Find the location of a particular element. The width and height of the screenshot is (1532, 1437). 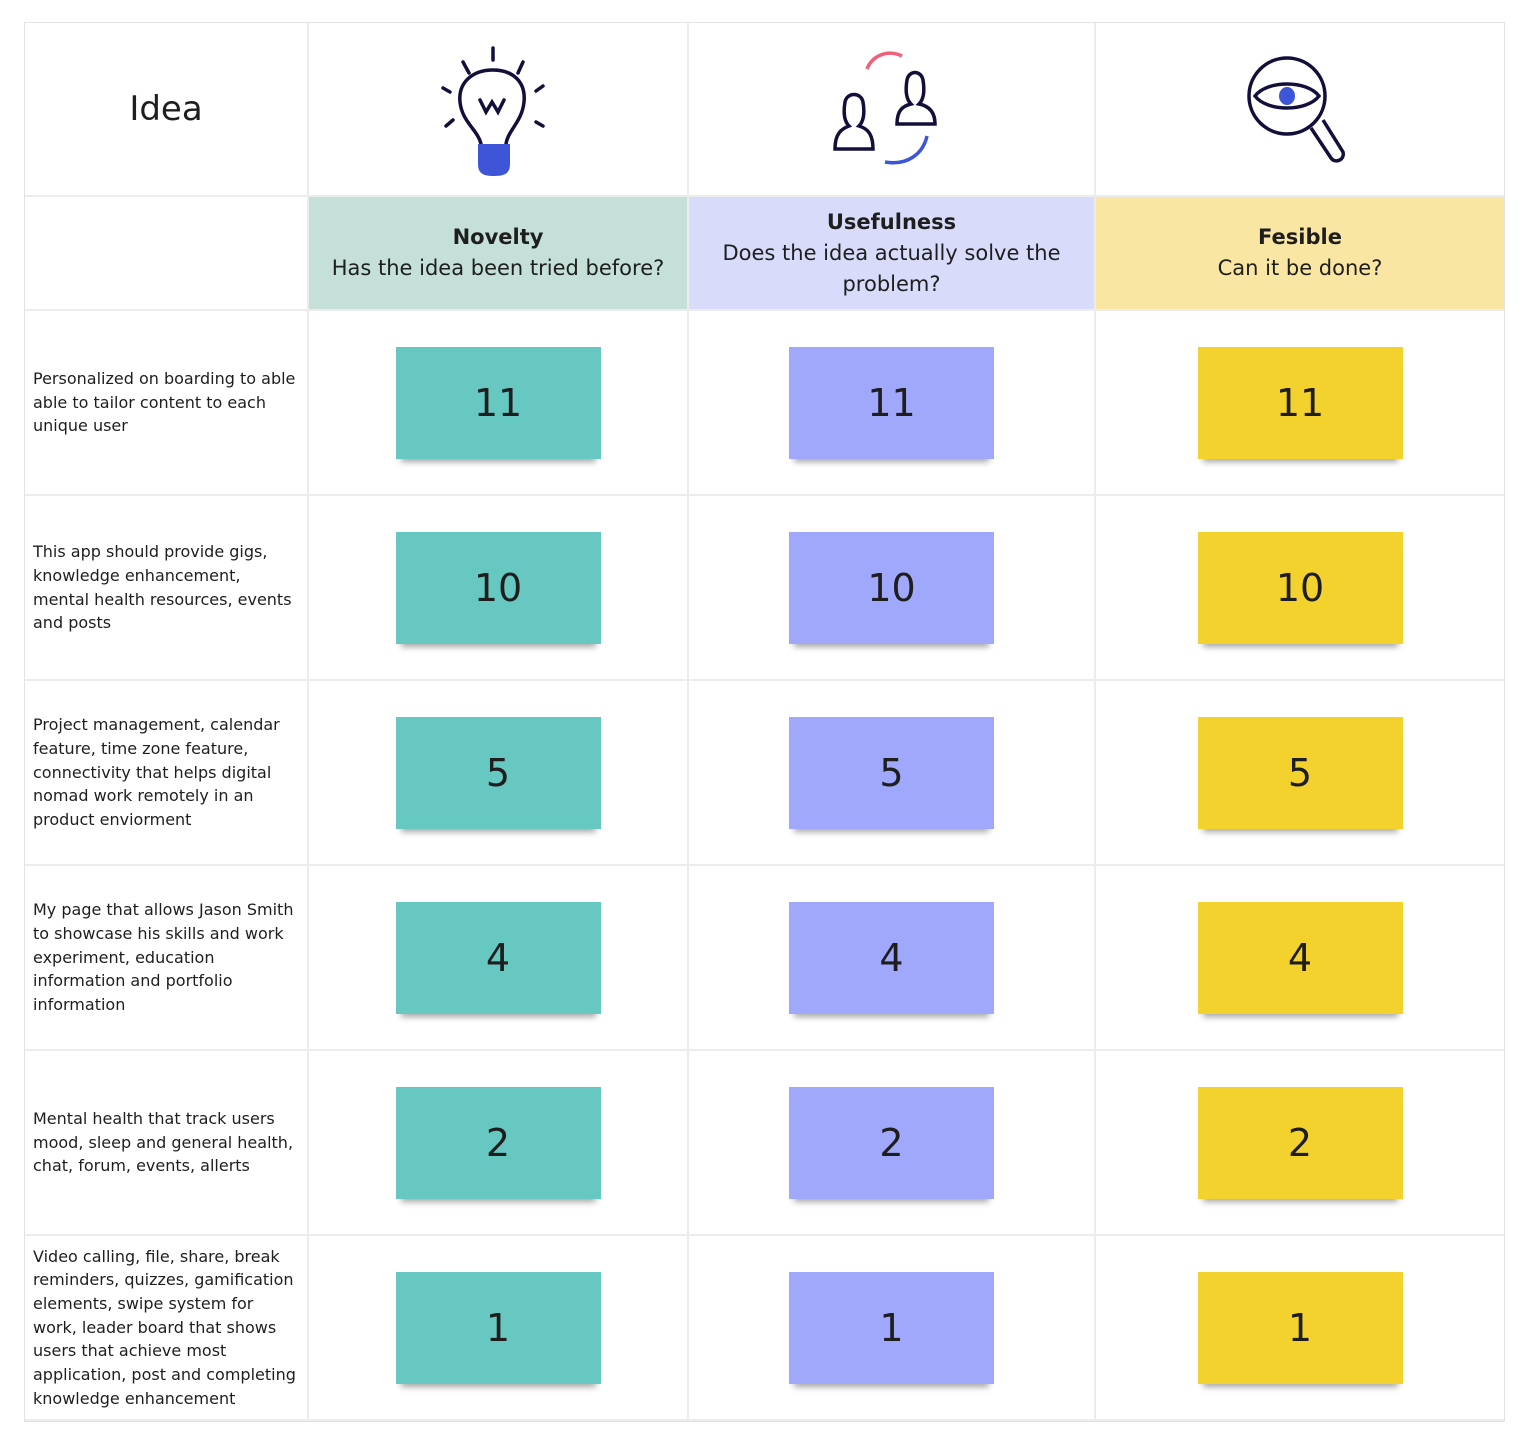

usefulness-score-cell: 4 is located at coordinates (892, 958).